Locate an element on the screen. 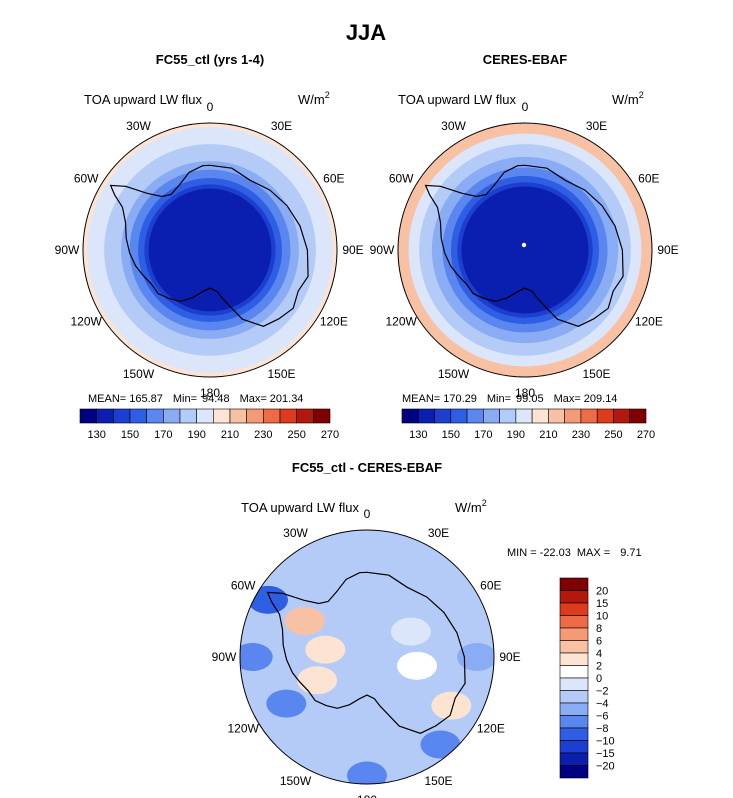 The height and width of the screenshot is (798, 733). flux-contour-band is located at coordinates (525, 250).